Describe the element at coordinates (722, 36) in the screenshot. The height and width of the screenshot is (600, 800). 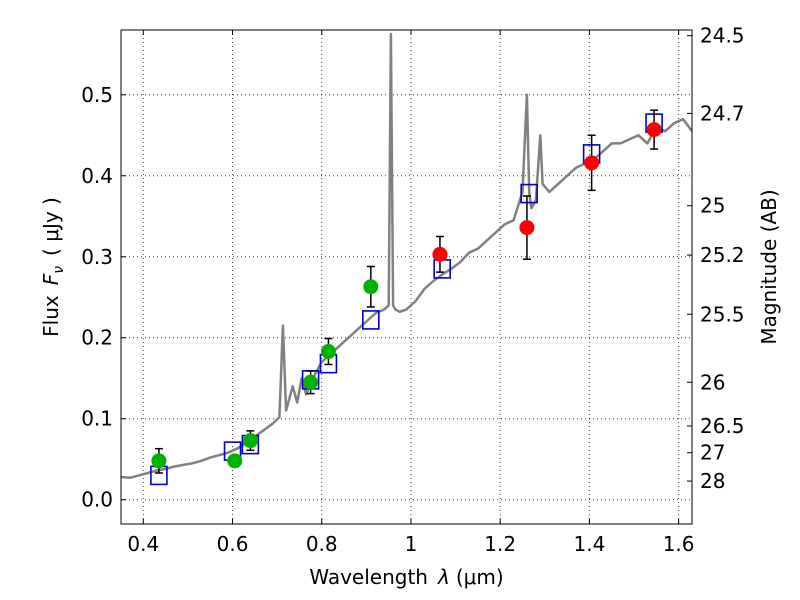
I see `right-tick-label: 24.5` at that location.